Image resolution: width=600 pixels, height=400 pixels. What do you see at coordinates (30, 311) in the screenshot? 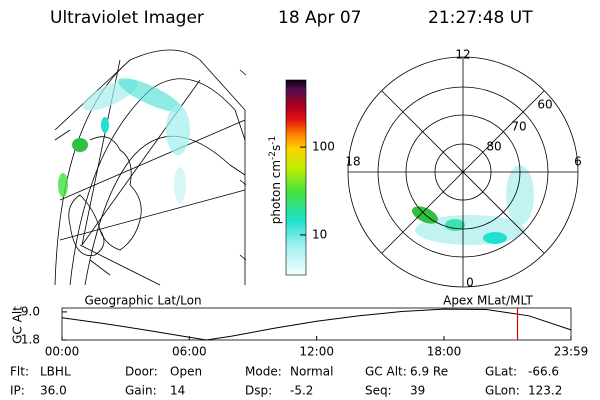
I see `y-tick-label: 9.0` at bounding box center [30, 311].